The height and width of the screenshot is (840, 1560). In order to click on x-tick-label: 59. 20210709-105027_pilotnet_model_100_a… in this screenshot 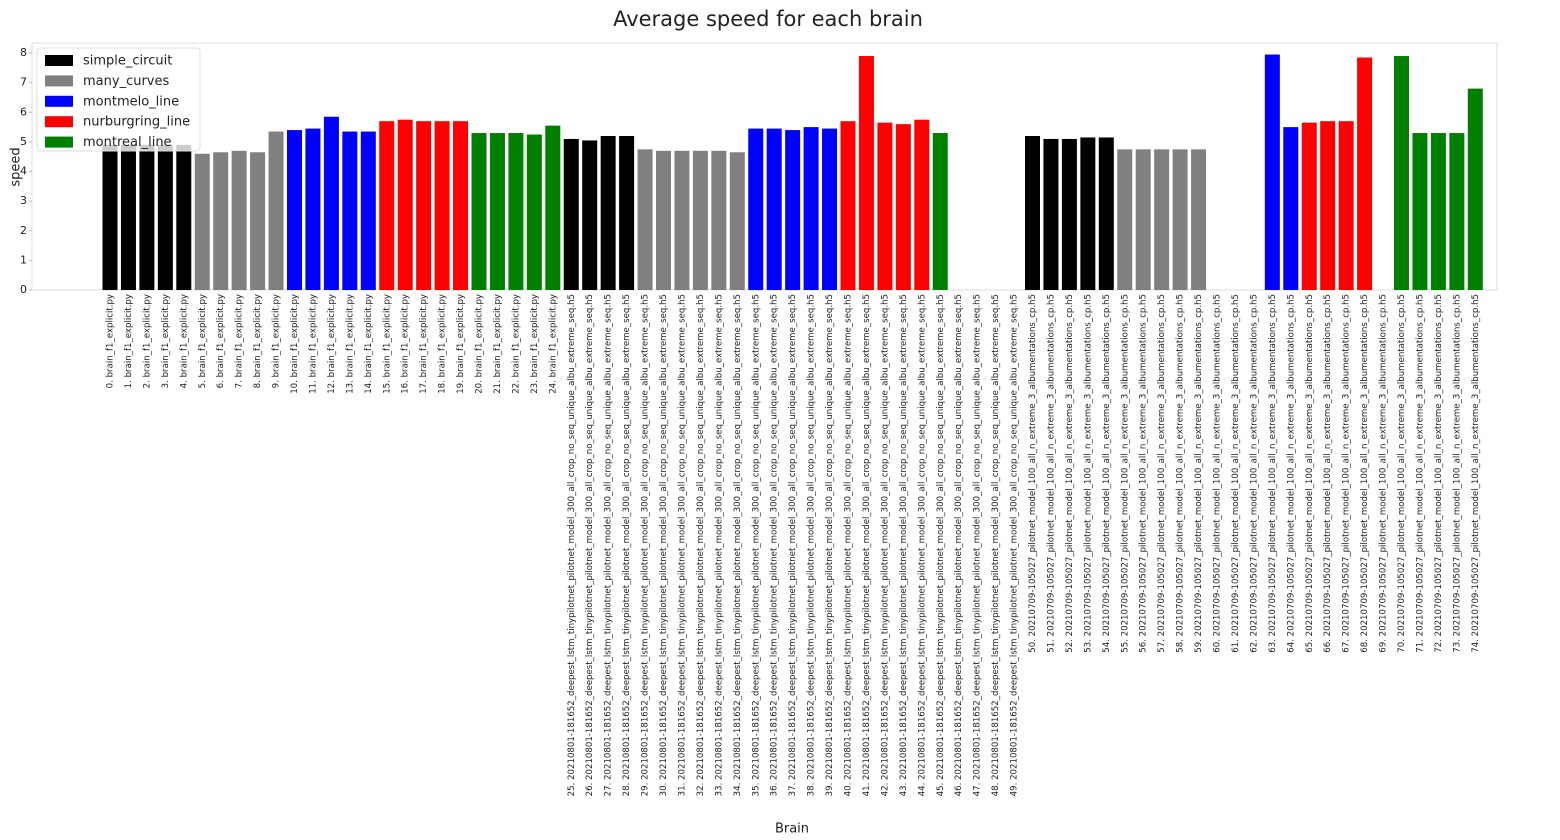, I will do `click(1199, 473)`.